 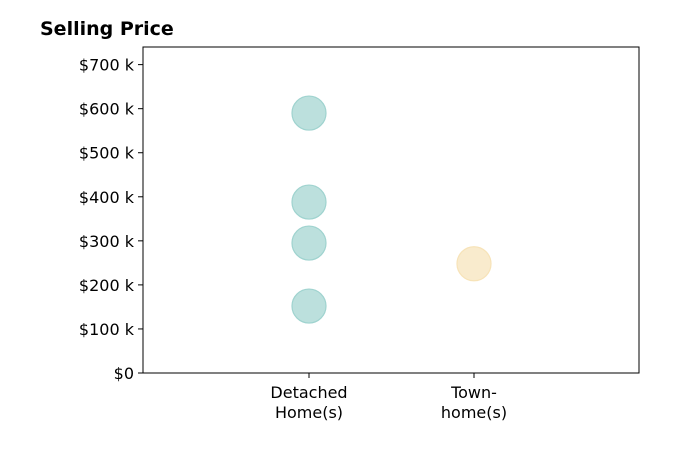 I want to click on x-tick-label: Detached, so click(x=308, y=392).